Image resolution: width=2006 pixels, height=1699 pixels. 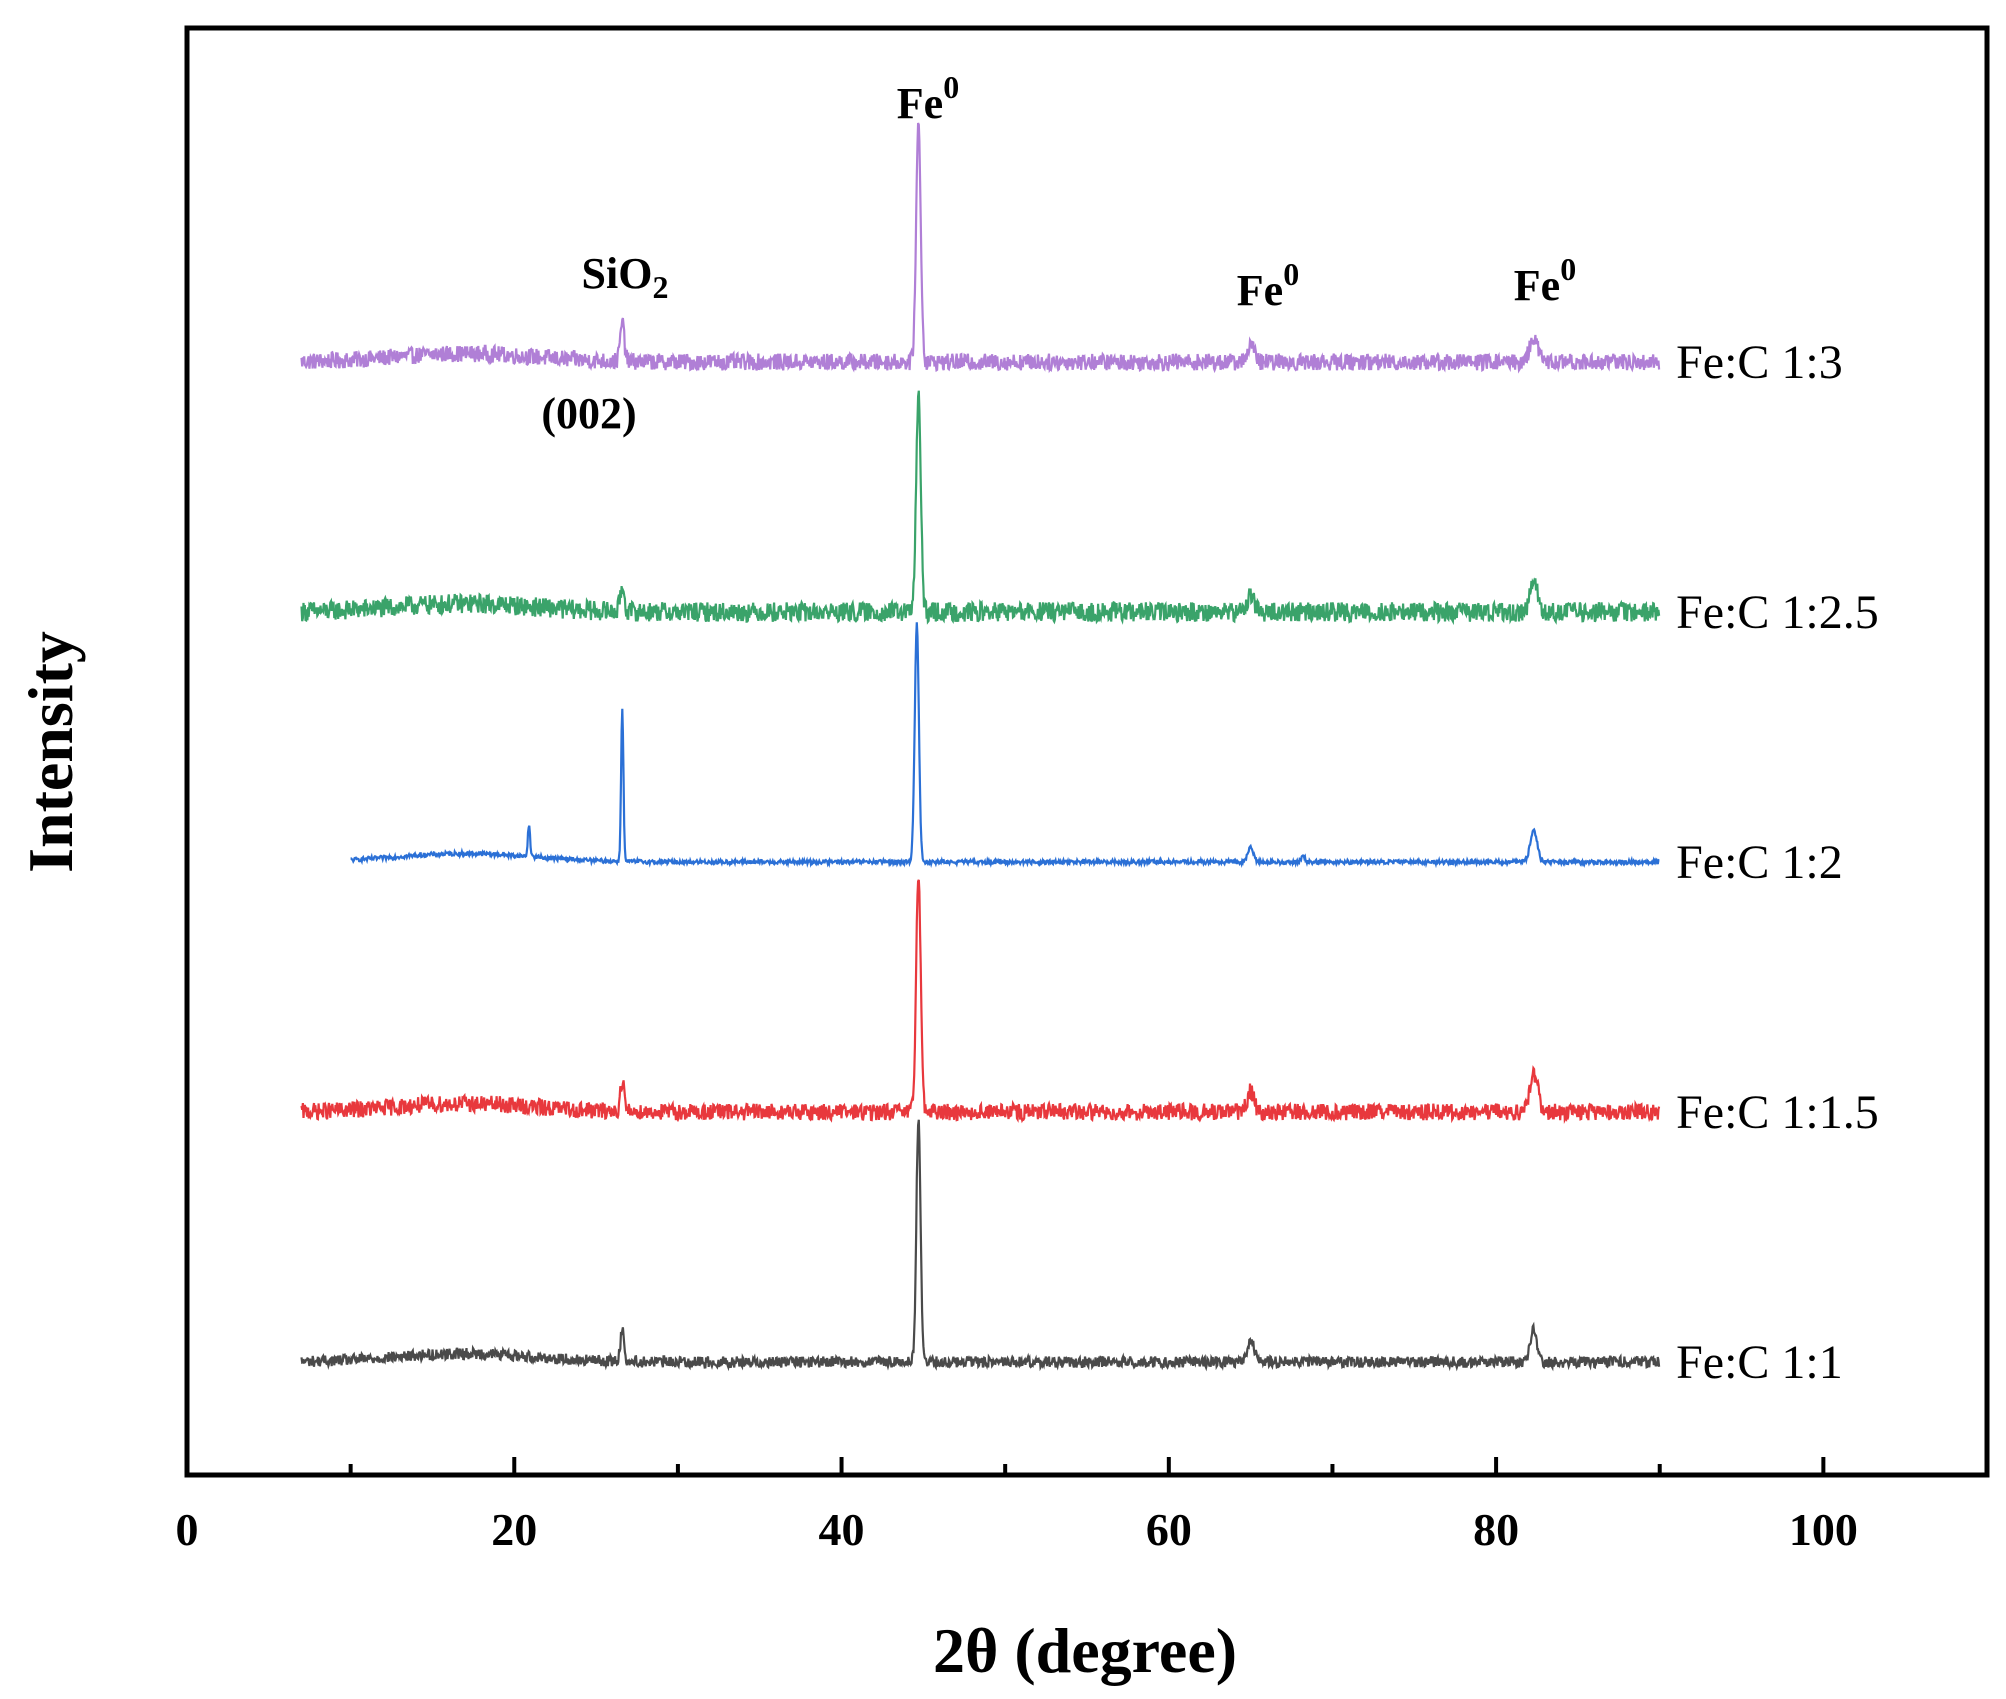 I want to click on annotation-fe0-45: Fe0, so click(x=928, y=98).